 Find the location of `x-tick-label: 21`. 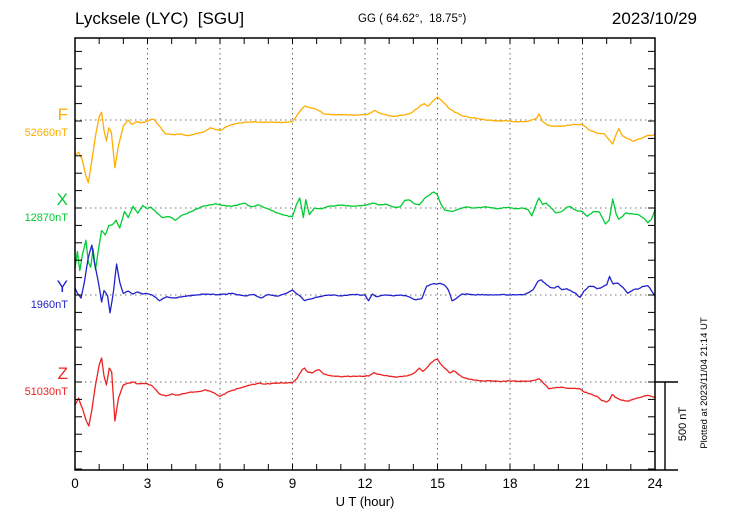

x-tick-label: 21 is located at coordinates (582, 483).